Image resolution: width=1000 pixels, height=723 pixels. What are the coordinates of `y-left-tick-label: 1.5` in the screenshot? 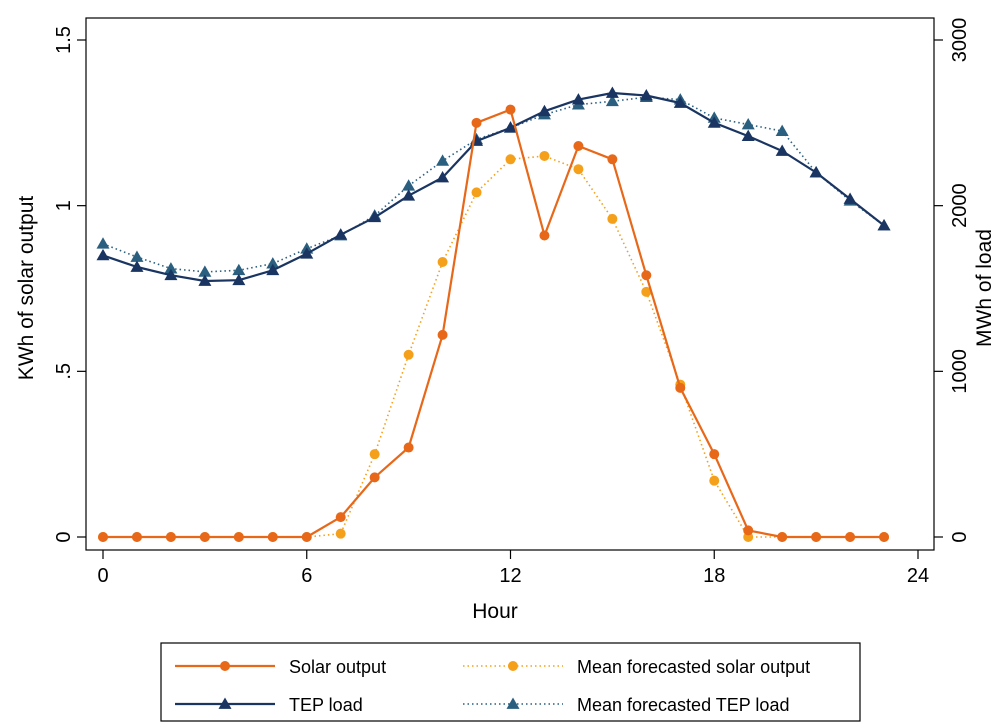 It's located at (64, 40).